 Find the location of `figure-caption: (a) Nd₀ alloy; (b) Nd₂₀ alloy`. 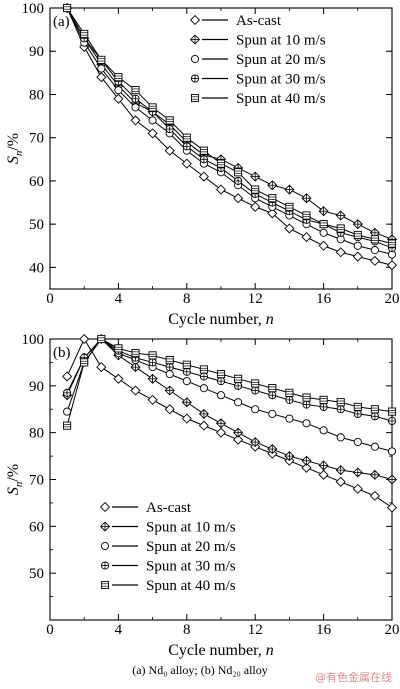

figure-caption: (a) Nd₀ alloy; (b) Nd₂₀ alloy is located at coordinates (200, 670).